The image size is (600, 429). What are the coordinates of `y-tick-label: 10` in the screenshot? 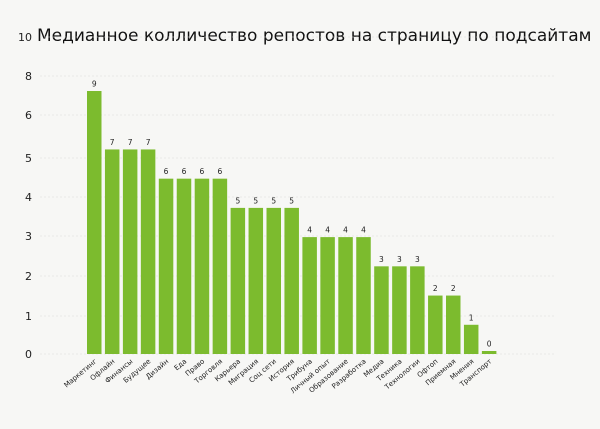 It's located at (25, 37).